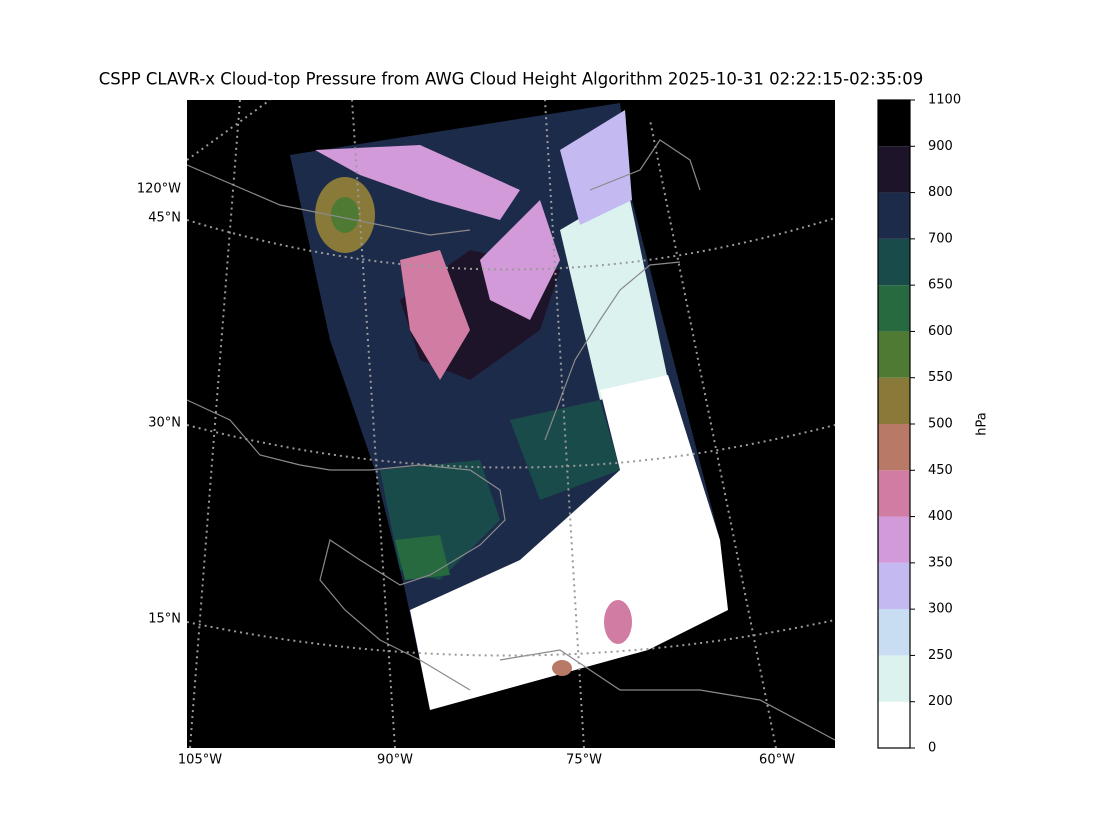  What do you see at coordinates (940, 516) in the screenshot?
I see `colorbar-tick-label: 400` at bounding box center [940, 516].